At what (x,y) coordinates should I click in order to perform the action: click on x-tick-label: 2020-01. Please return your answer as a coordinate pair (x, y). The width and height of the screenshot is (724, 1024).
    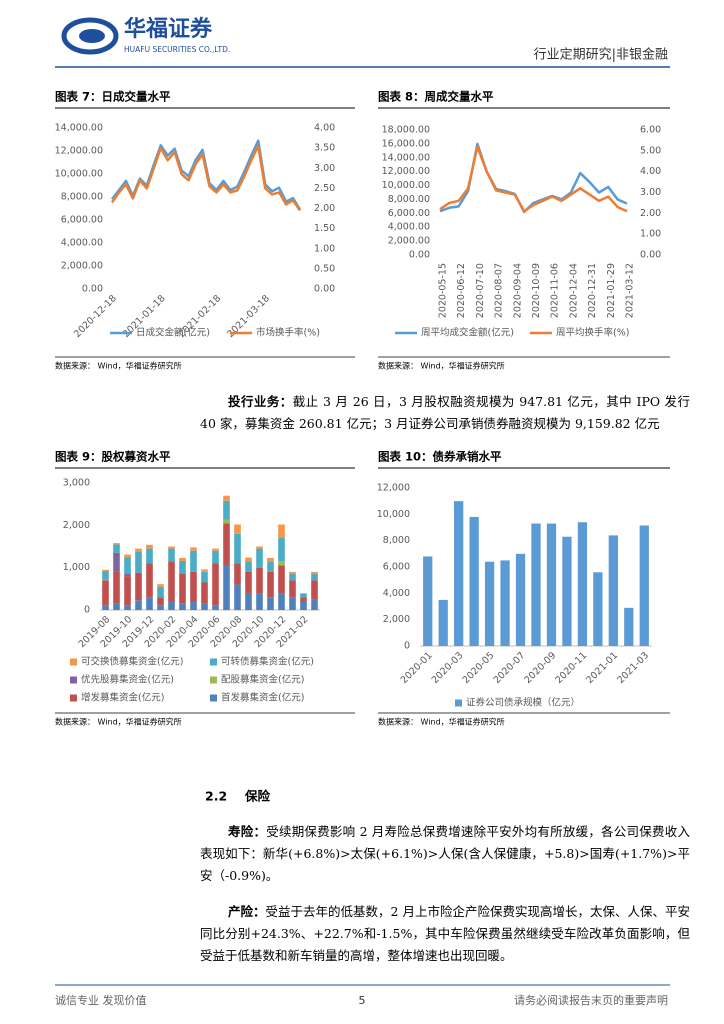
    Looking at the image, I should click on (417, 668).